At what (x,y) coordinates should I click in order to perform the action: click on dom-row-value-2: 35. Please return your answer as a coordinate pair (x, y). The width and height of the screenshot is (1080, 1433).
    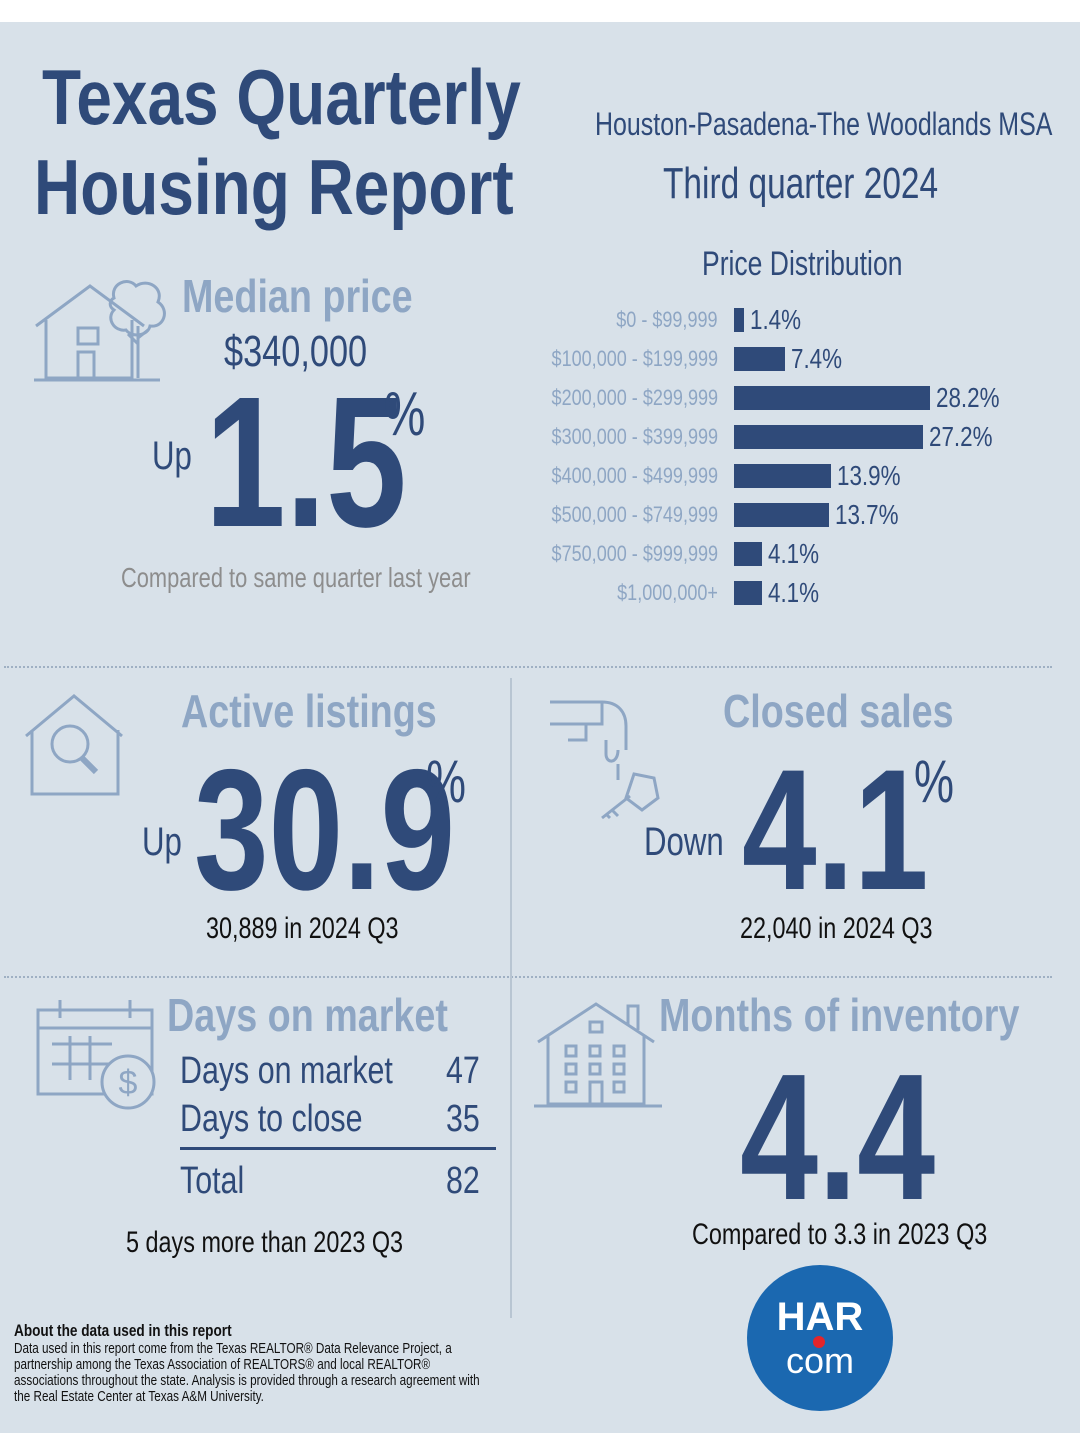
    Looking at the image, I should click on (463, 1119).